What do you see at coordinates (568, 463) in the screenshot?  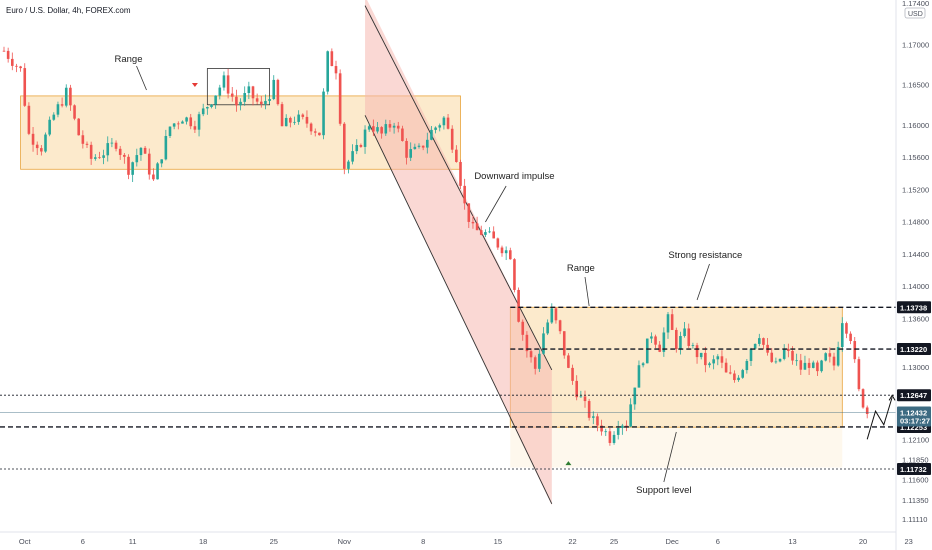 I see `buy-marker-icon` at bounding box center [568, 463].